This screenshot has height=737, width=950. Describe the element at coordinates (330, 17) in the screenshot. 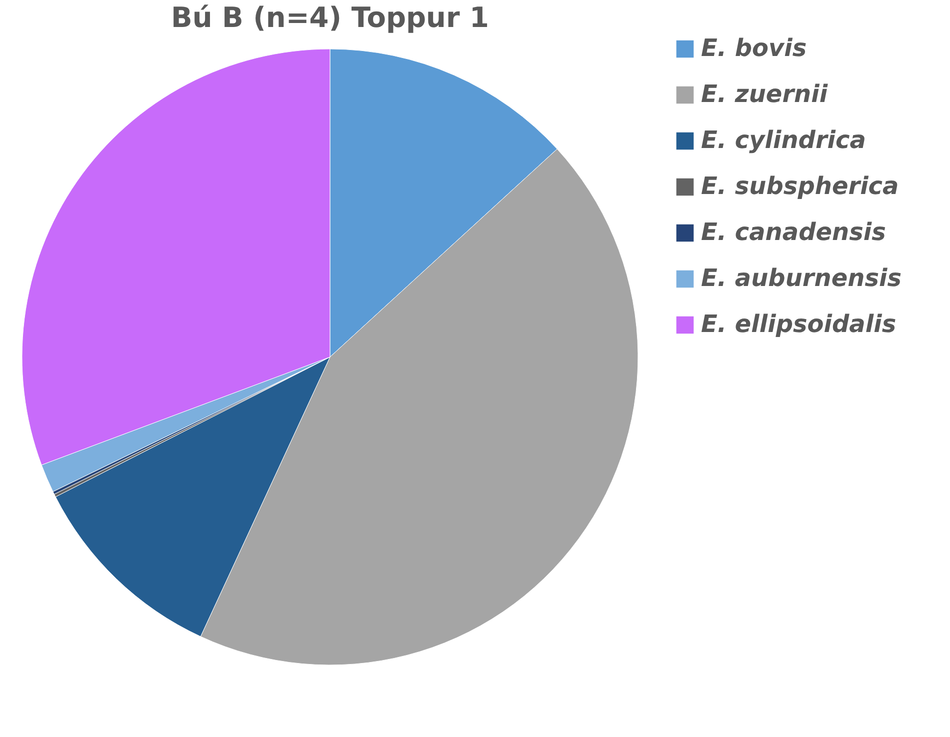

I see `chart-title: Bú B (n=4) Toppur 1` at that location.